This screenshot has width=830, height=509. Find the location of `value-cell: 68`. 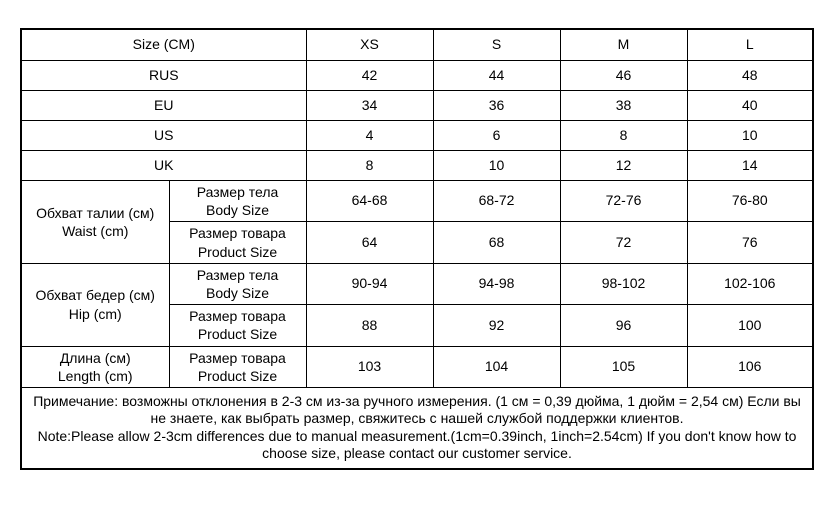

value-cell: 68 is located at coordinates (496, 242).